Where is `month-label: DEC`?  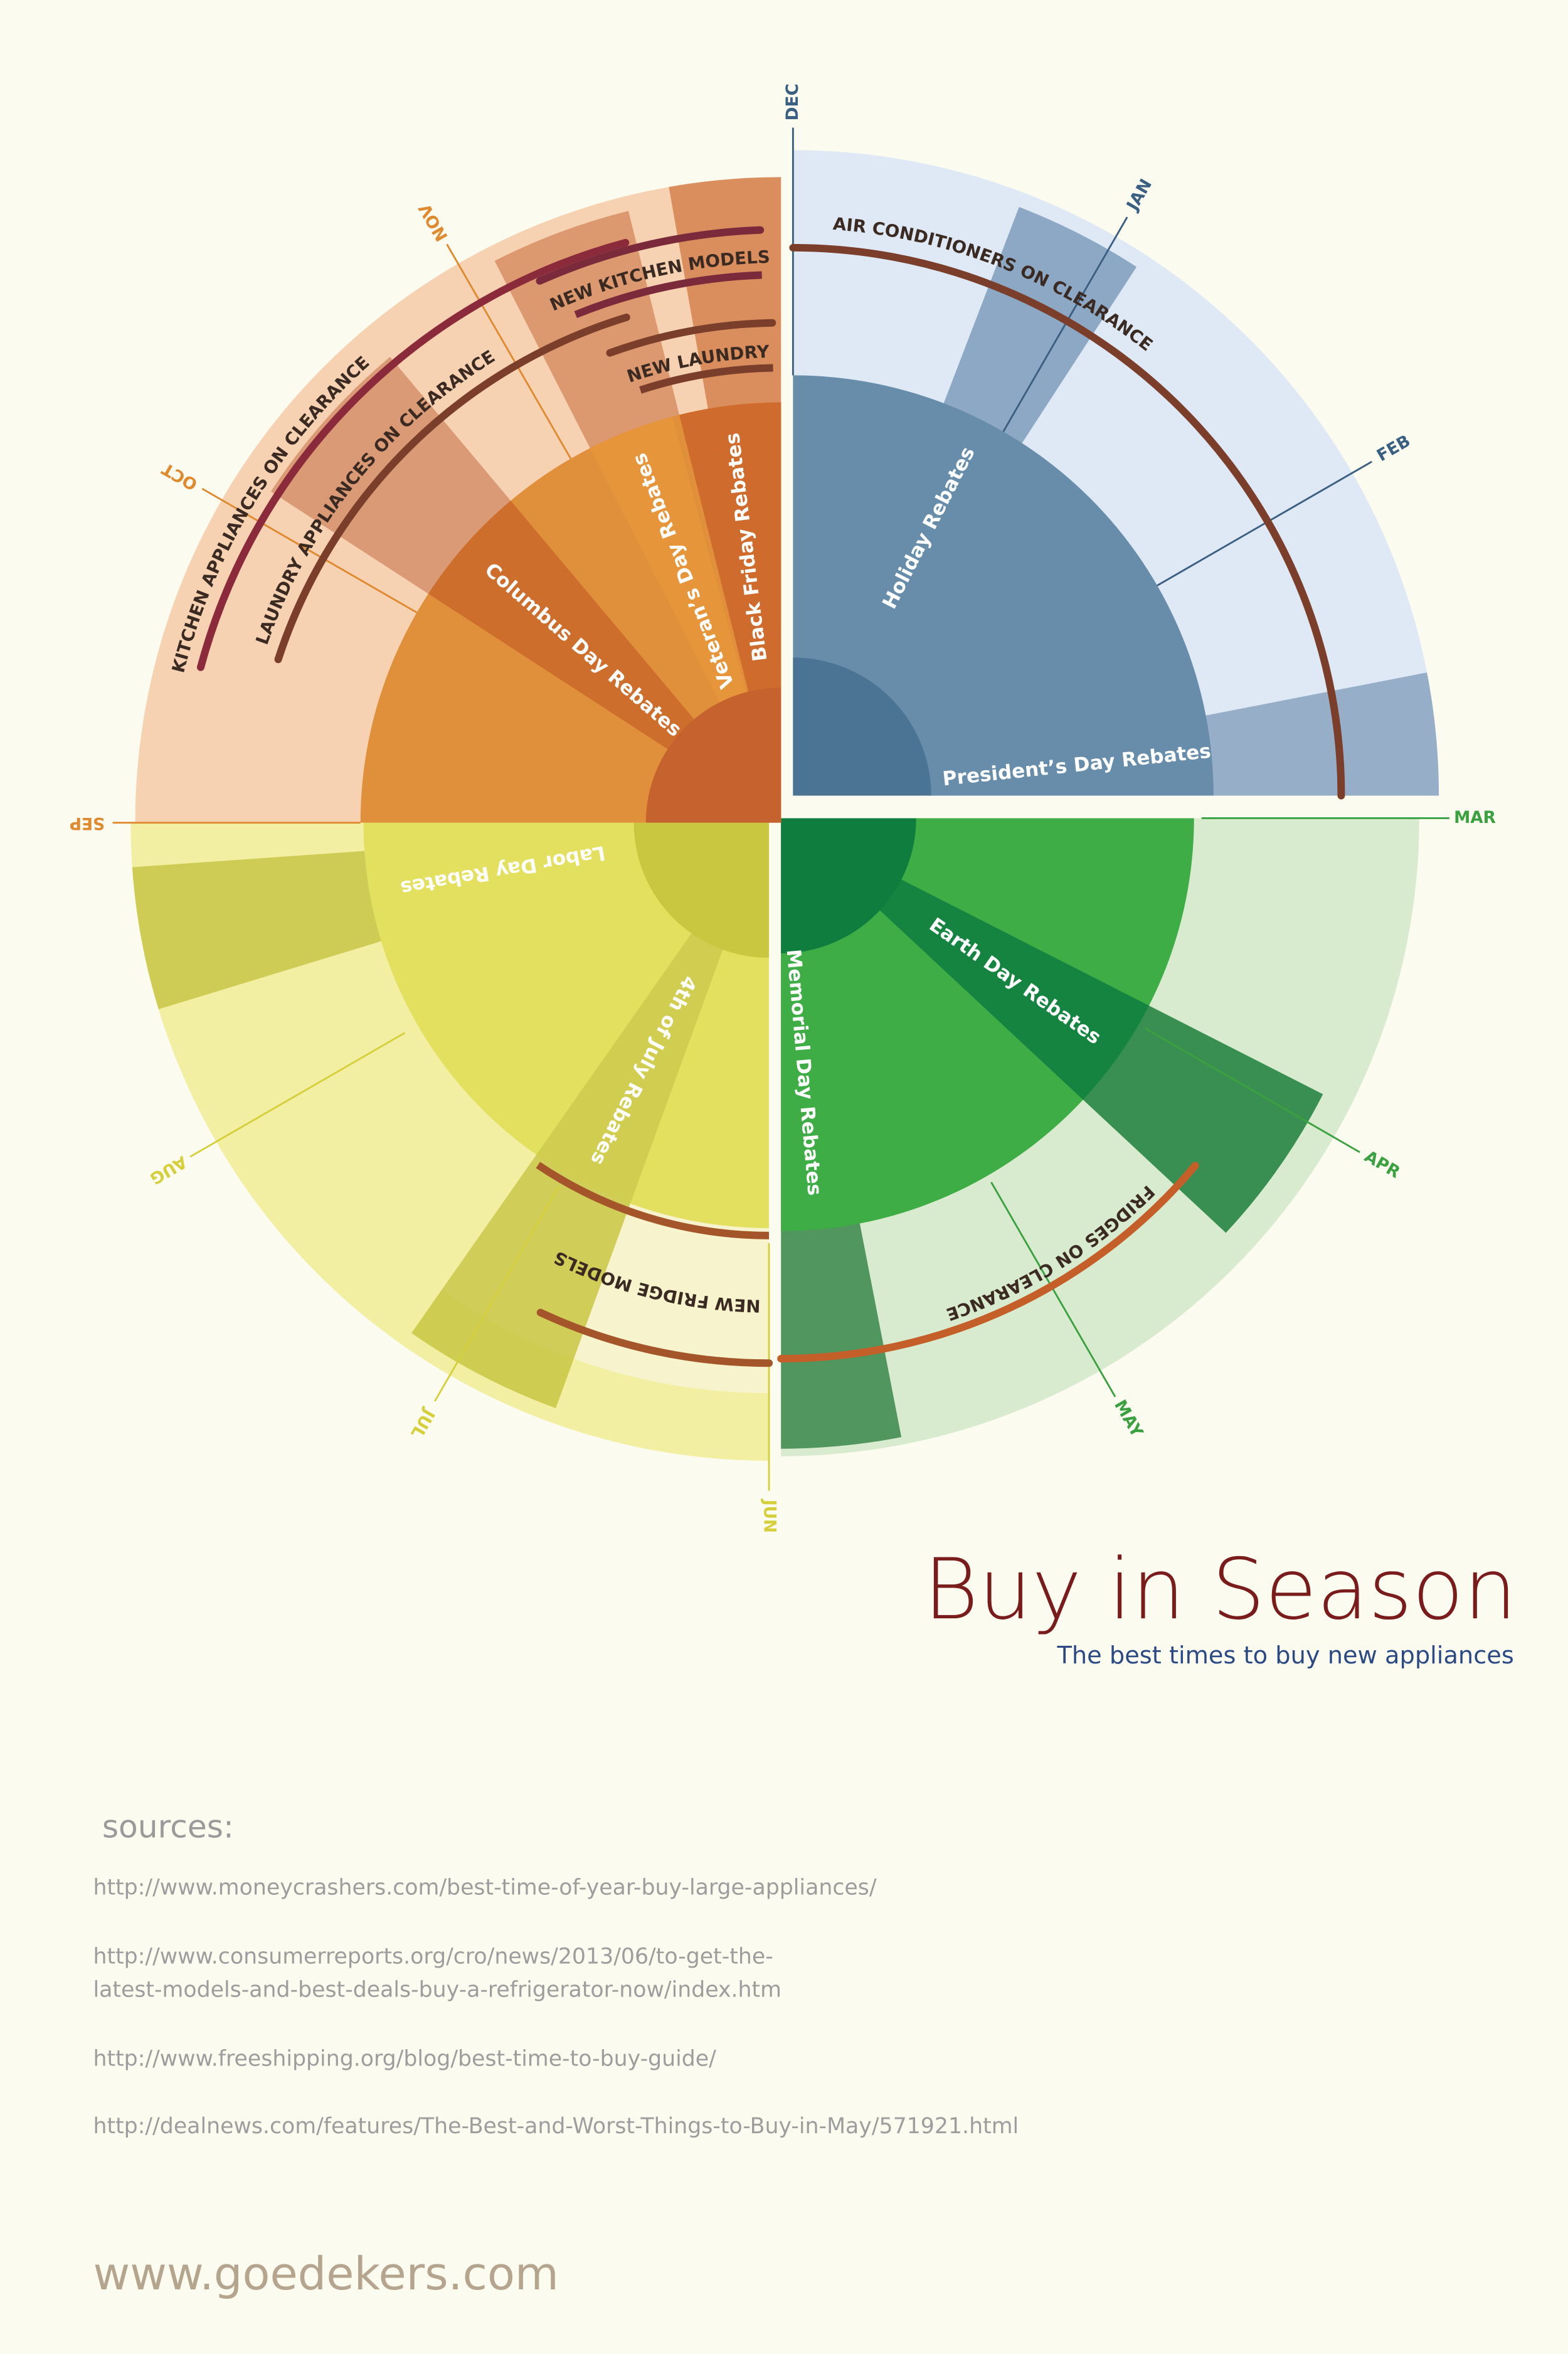
month-label: DEC is located at coordinates (792, 102).